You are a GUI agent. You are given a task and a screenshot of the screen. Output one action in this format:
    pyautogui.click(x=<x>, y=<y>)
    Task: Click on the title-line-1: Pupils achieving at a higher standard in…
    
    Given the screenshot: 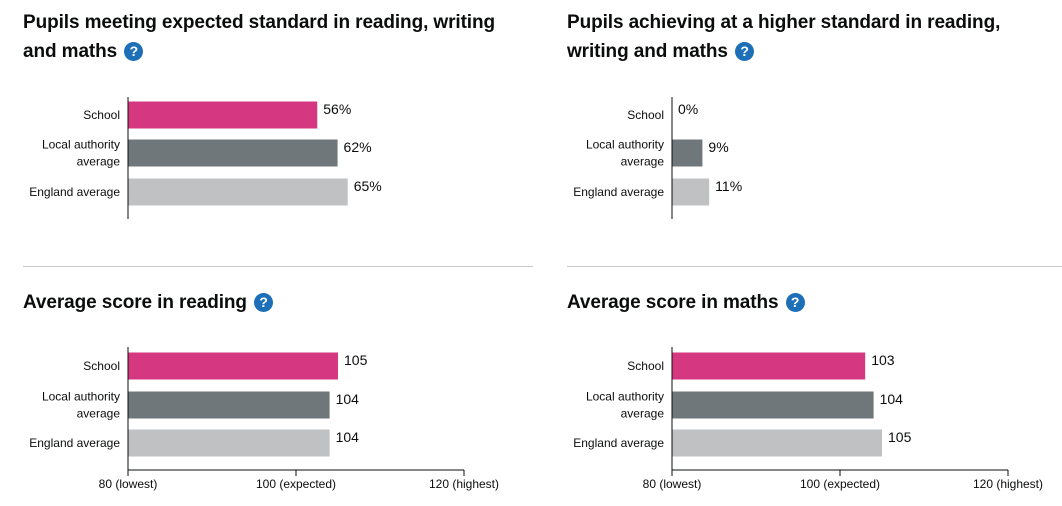 What is the action you would take?
    pyautogui.click(x=784, y=22)
    